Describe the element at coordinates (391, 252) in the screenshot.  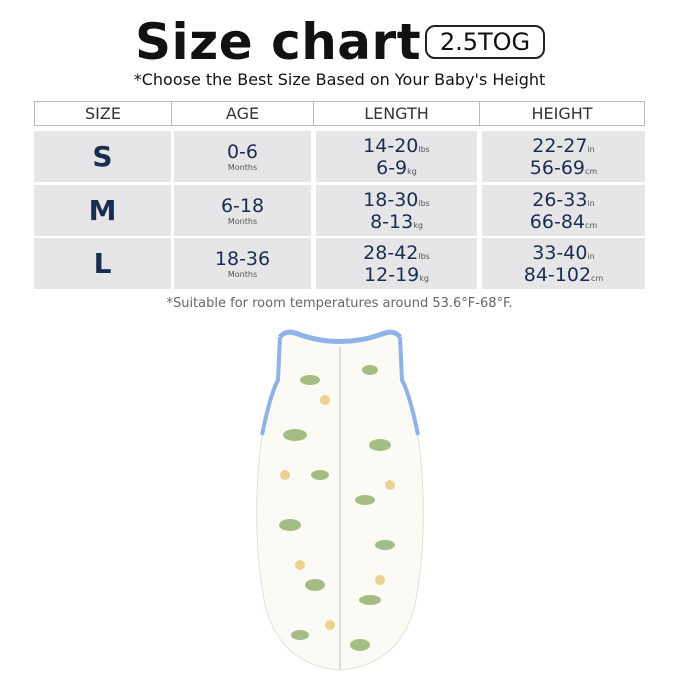
I see `lbs-value: 28-42` at that location.